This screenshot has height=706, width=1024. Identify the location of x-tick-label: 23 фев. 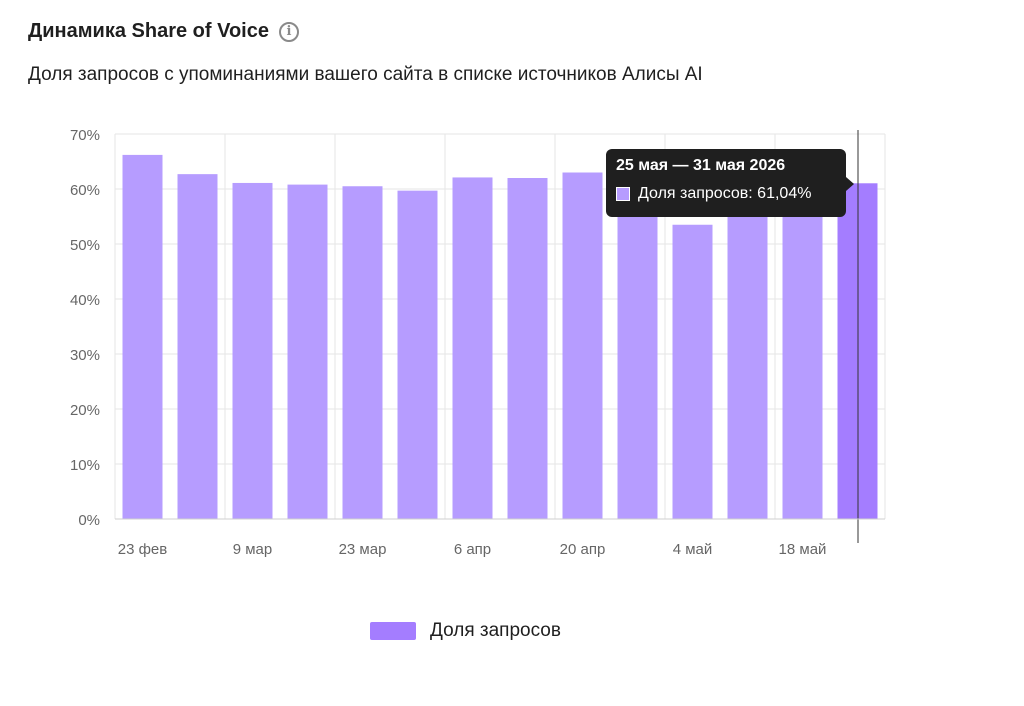
(143, 549).